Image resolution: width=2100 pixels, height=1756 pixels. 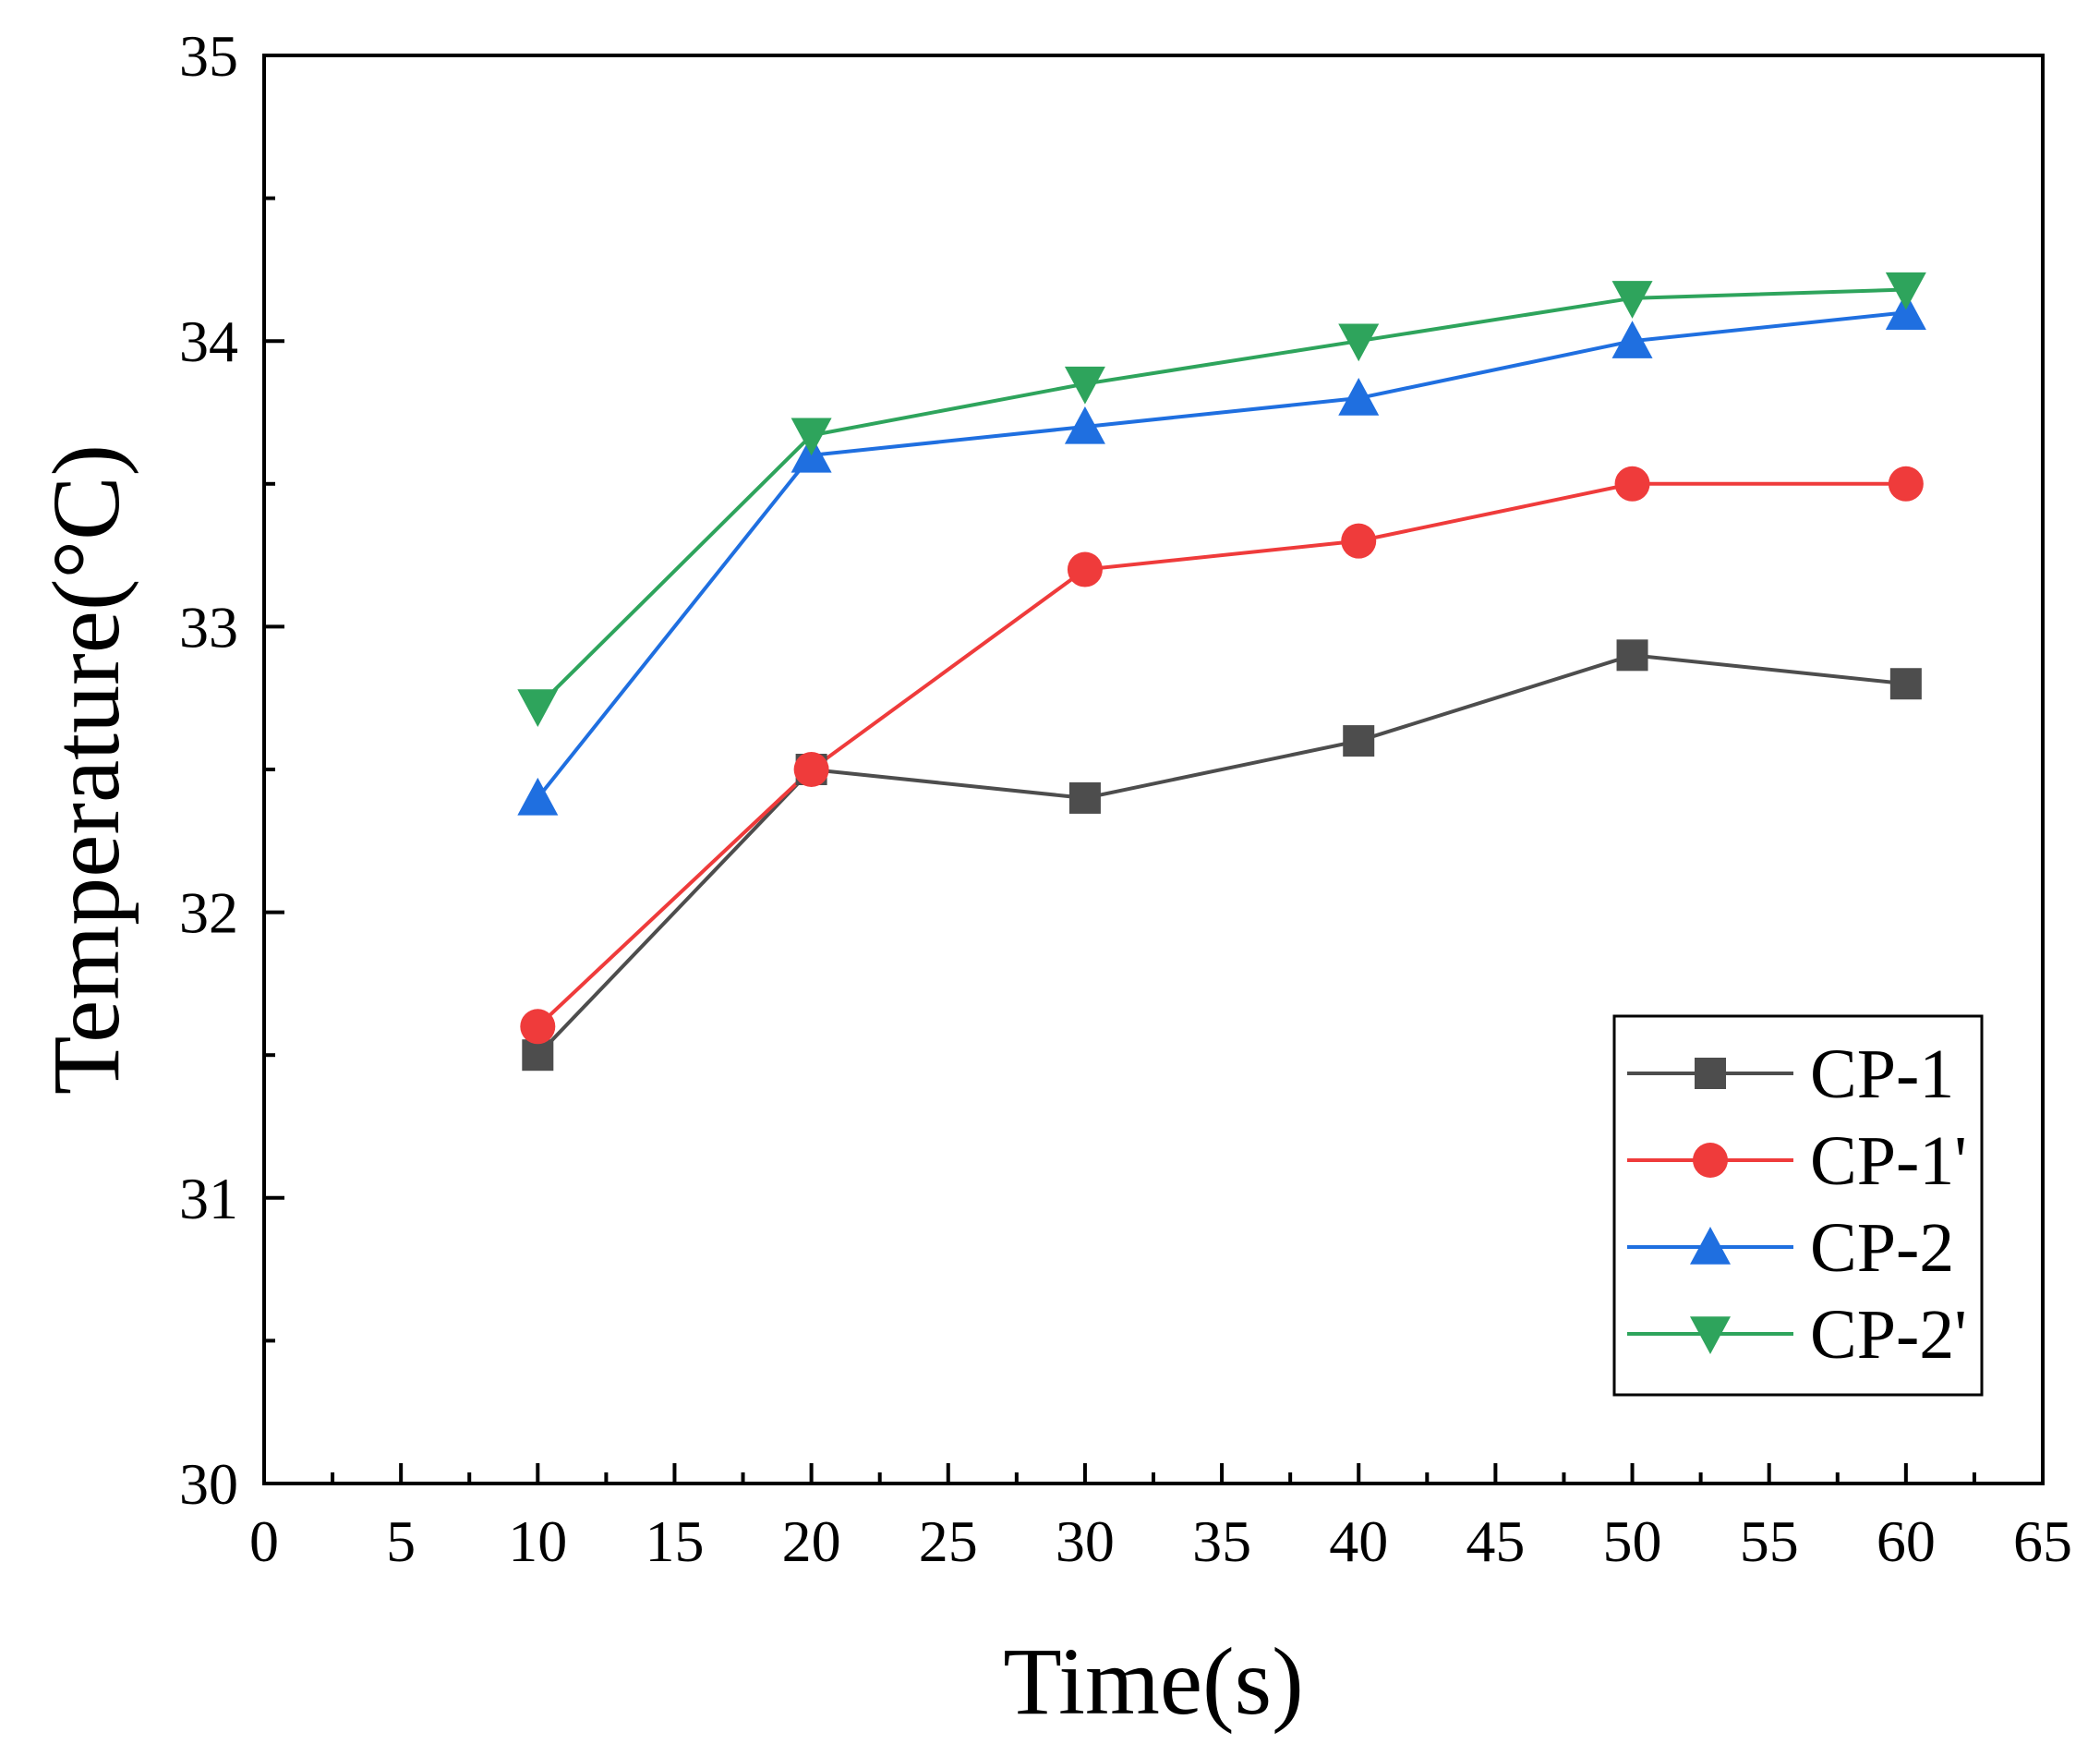 I want to click on legend-box, so click(x=1798, y=1205).